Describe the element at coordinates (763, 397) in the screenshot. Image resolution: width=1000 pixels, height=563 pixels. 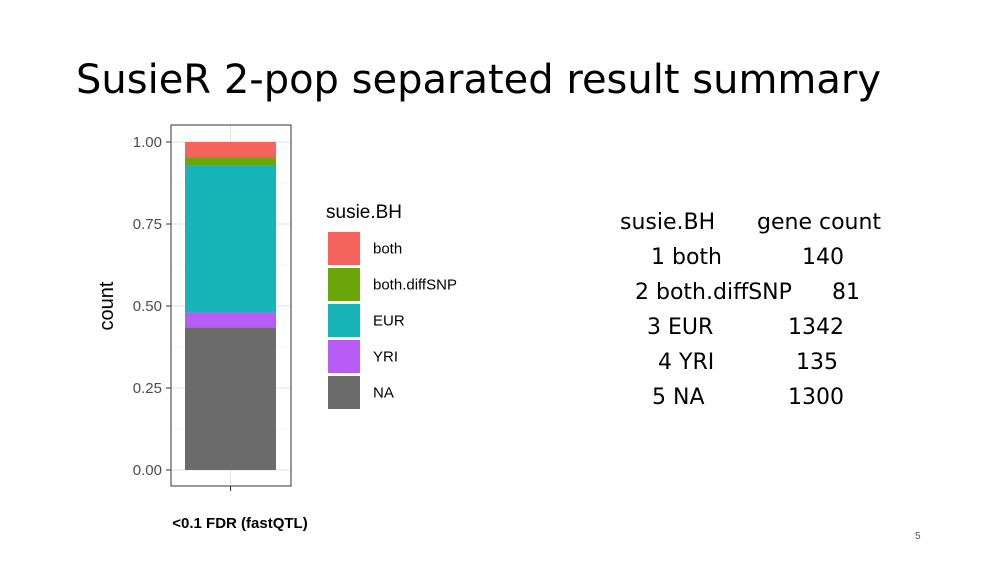
I see `summary-row: 5 NA 1300` at that location.